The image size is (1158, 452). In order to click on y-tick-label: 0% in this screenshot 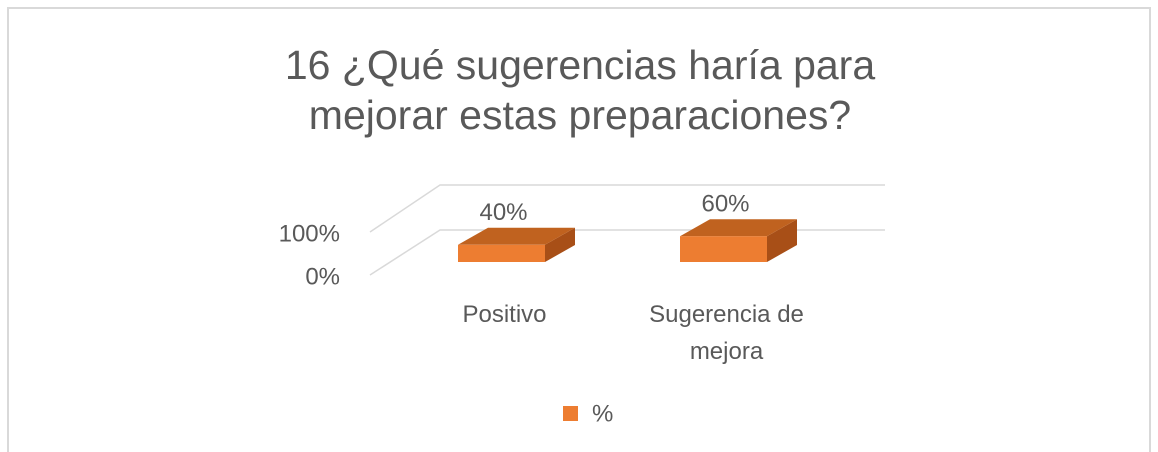, I will do `click(322, 276)`.